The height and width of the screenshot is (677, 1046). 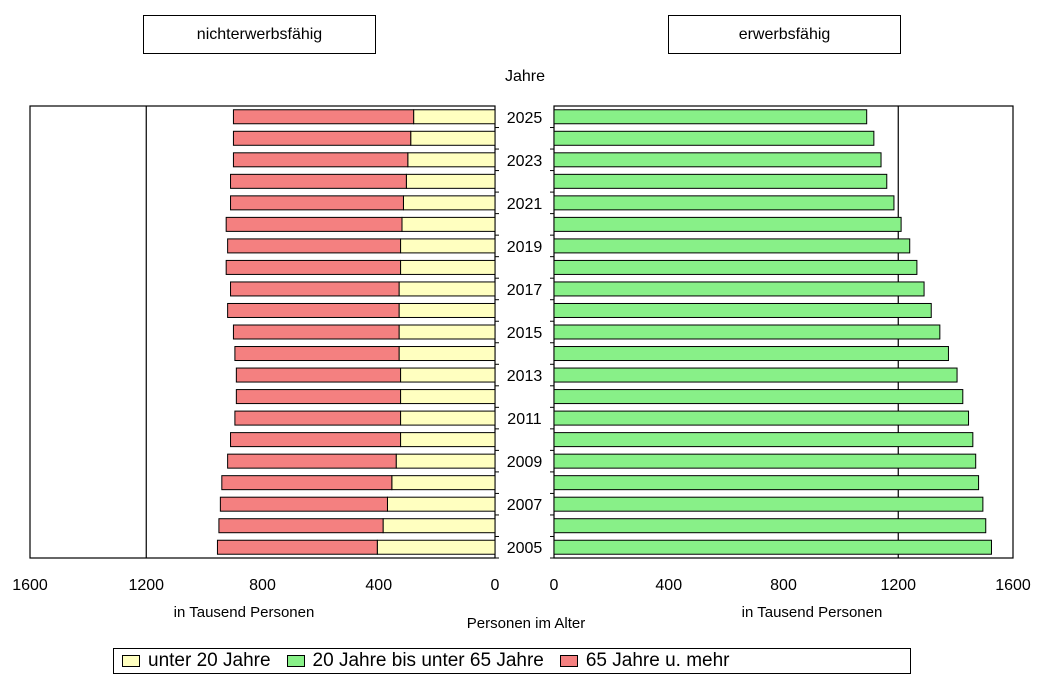 I want to click on bar-65plus-2011, so click(x=318, y=418).